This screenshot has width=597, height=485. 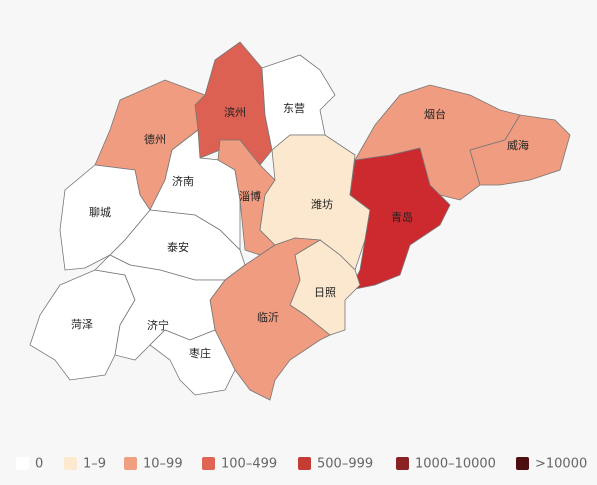 I want to click on region-label: 滨州, so click(x=235, y=112).